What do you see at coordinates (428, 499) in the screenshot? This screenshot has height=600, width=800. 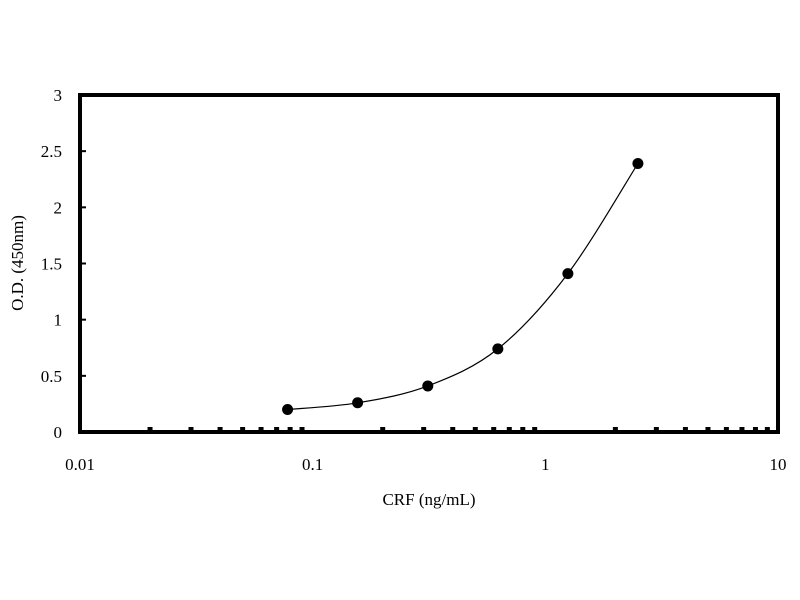 I see `x-axis-title: CRF (ng/mL)` at bounding box center [428, 499].